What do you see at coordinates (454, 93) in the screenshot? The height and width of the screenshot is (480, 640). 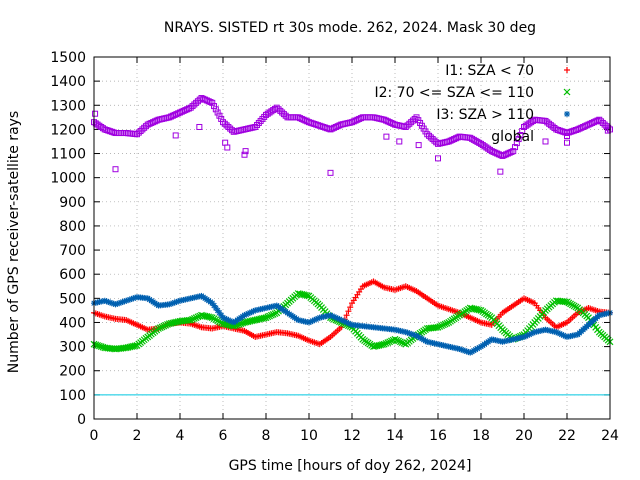 I see `legend-label: I2: 70 <= SZA <= 110` at bounding box center [454, 93].